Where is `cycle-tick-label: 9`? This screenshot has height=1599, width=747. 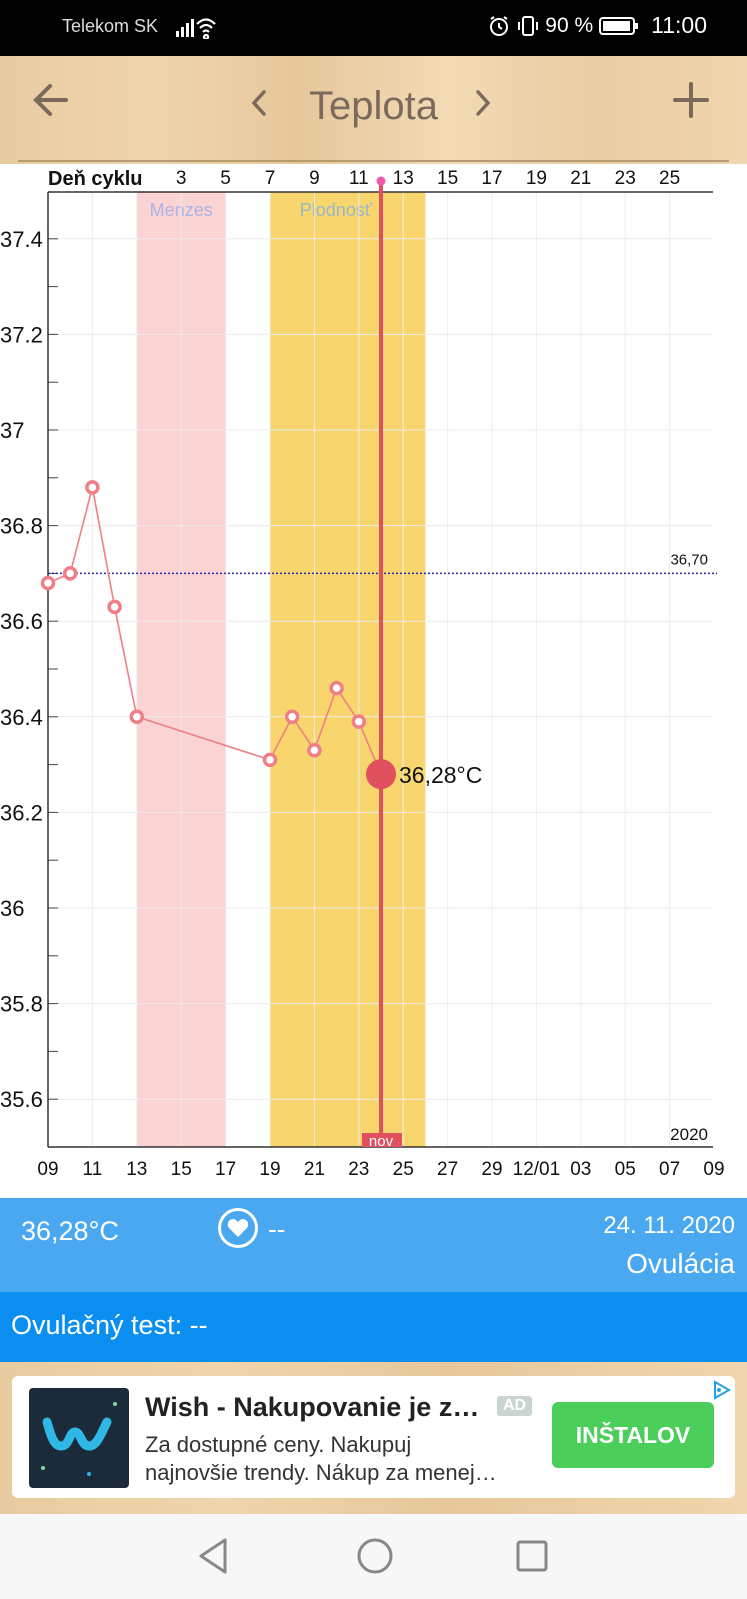
cycle-tick-label: 9 is located at coordinates (314, 178).